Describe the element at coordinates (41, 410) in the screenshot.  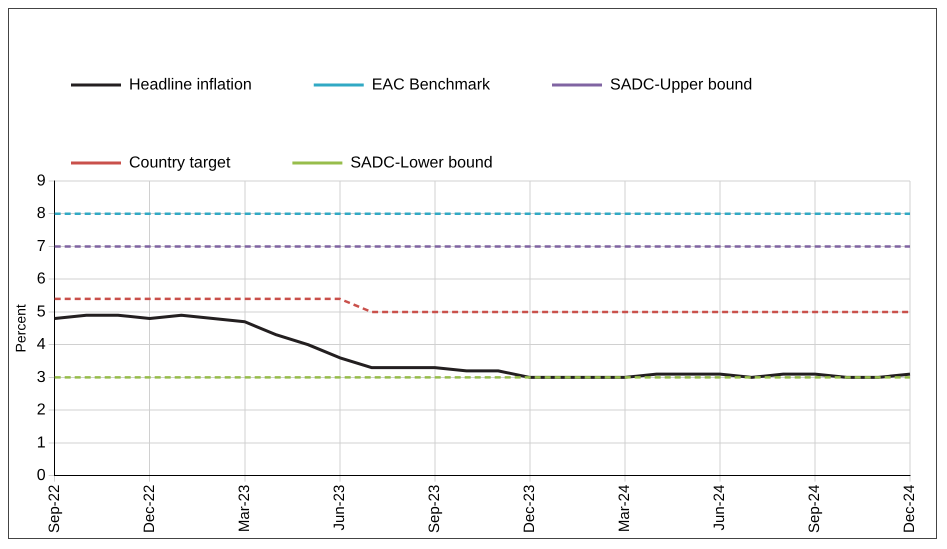
I see `y-tick-label: 2` at that location.